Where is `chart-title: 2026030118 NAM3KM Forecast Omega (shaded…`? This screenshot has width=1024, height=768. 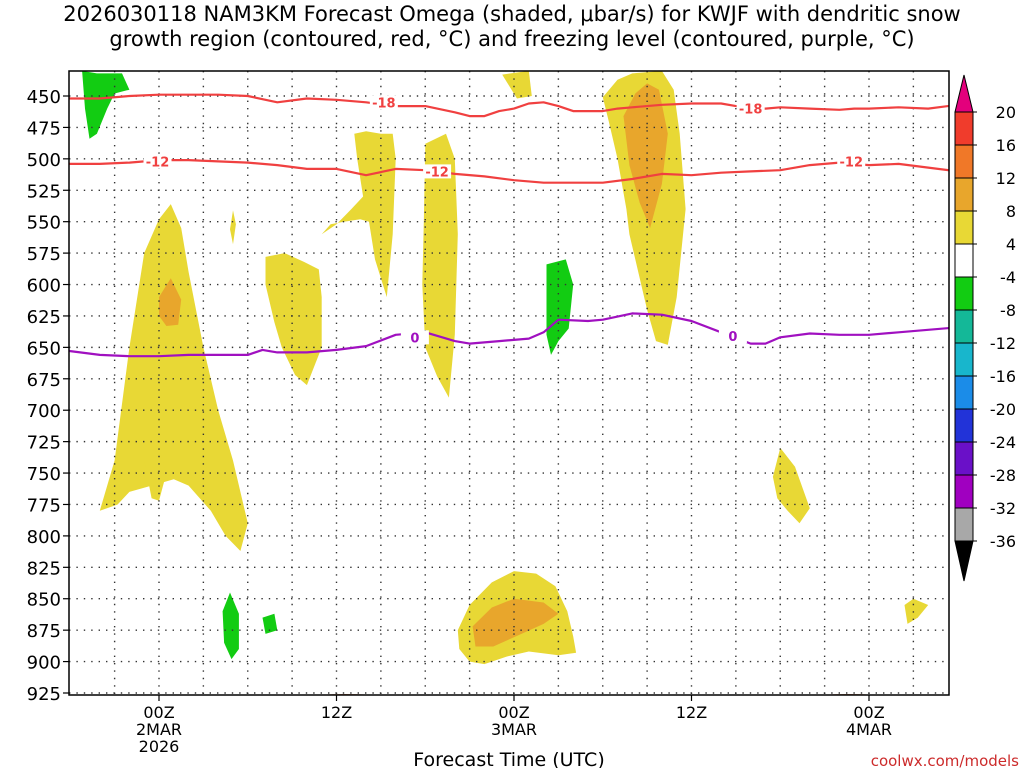
chart-title: 2026030118 NAM3KM Forecast Omega (shaded… is located at coordinates (512, 27).